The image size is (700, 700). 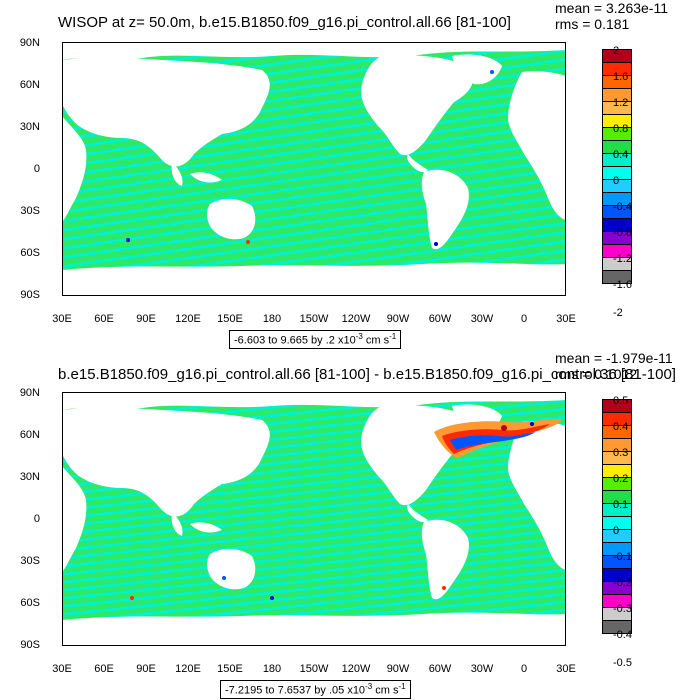 What do you see at coordinates (295, 690) in the screenshot?
I see `units-range: -7.2195 to 7.6537 by .05 x10` at bounding box center [295, 690].